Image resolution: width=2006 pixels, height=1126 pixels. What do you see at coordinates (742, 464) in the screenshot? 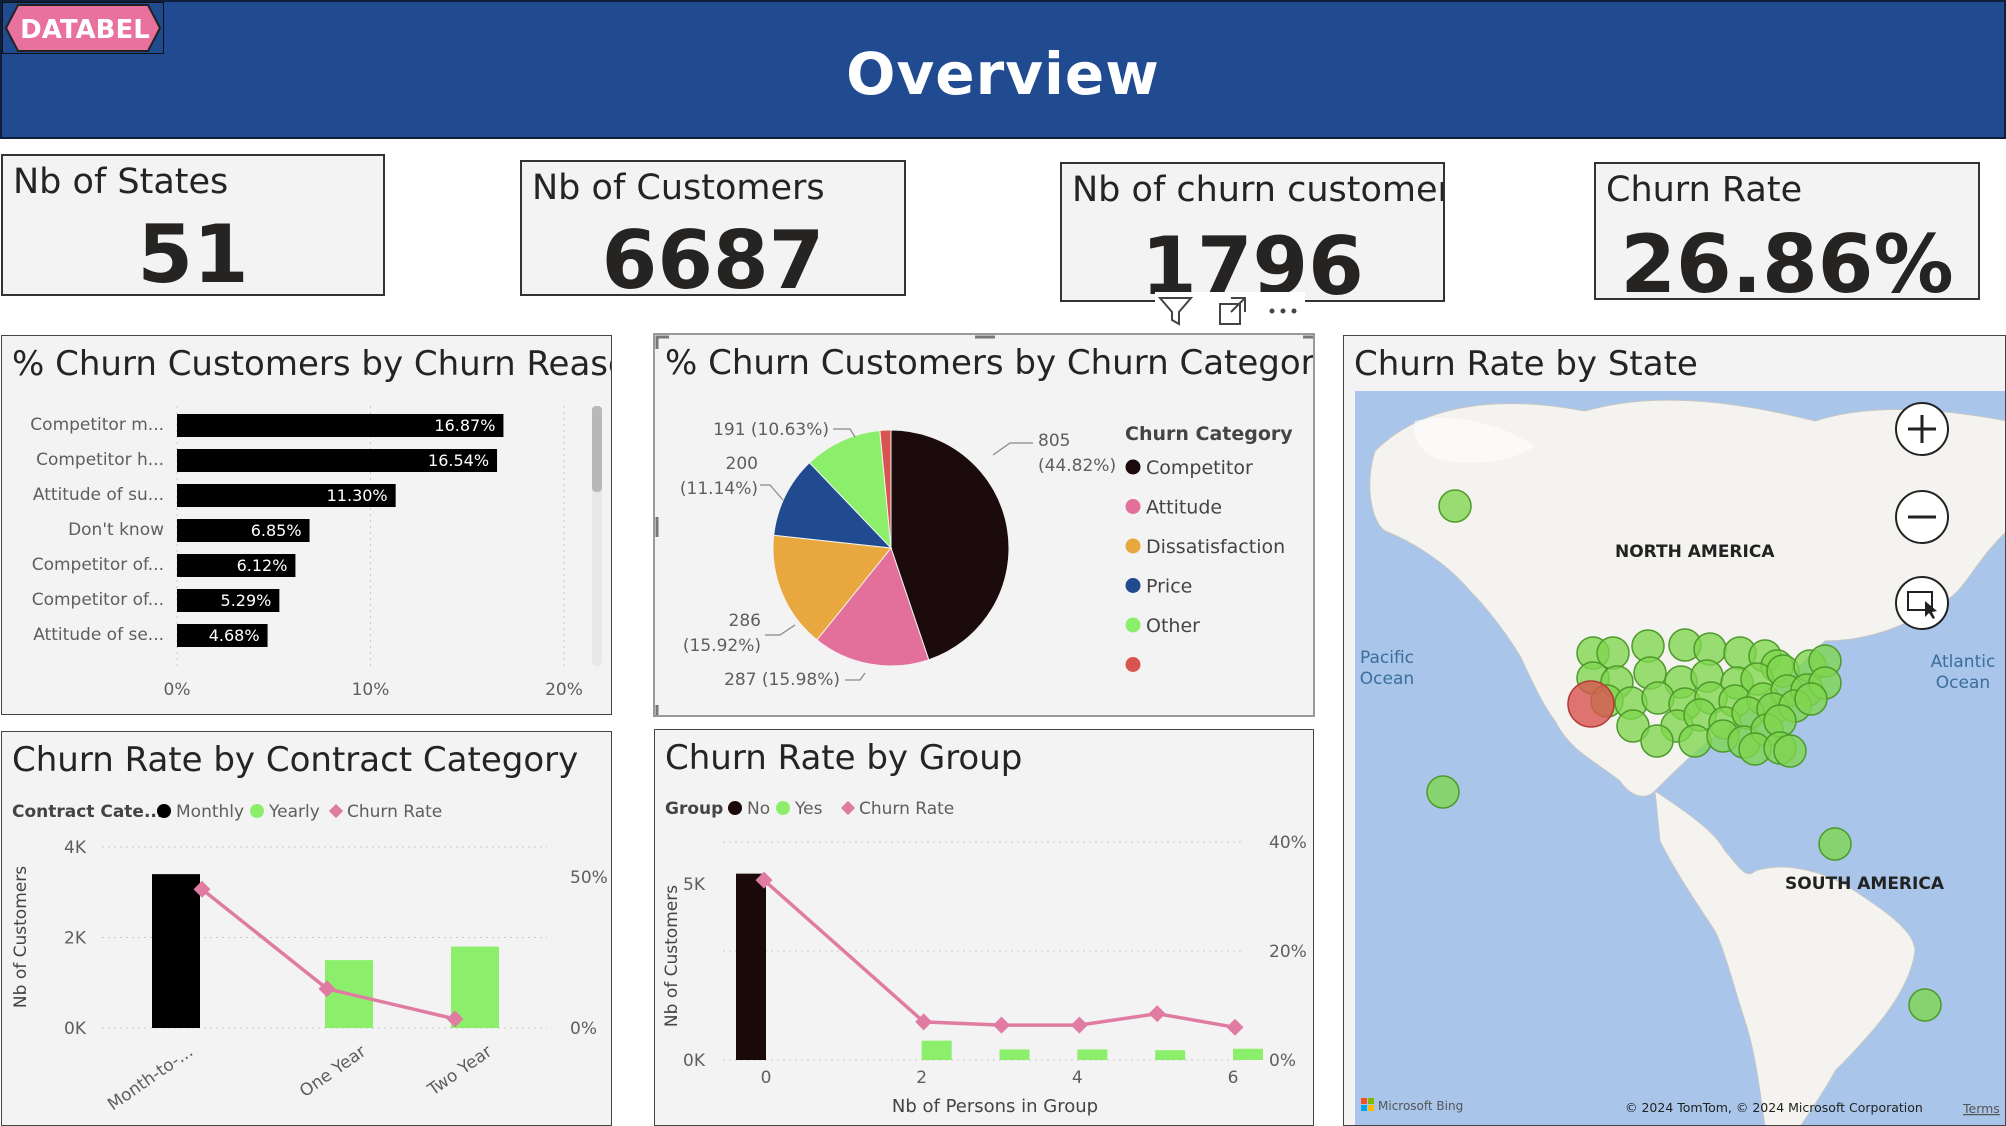
I see `pie-data-label: 200` at bounding box center [742, 464].